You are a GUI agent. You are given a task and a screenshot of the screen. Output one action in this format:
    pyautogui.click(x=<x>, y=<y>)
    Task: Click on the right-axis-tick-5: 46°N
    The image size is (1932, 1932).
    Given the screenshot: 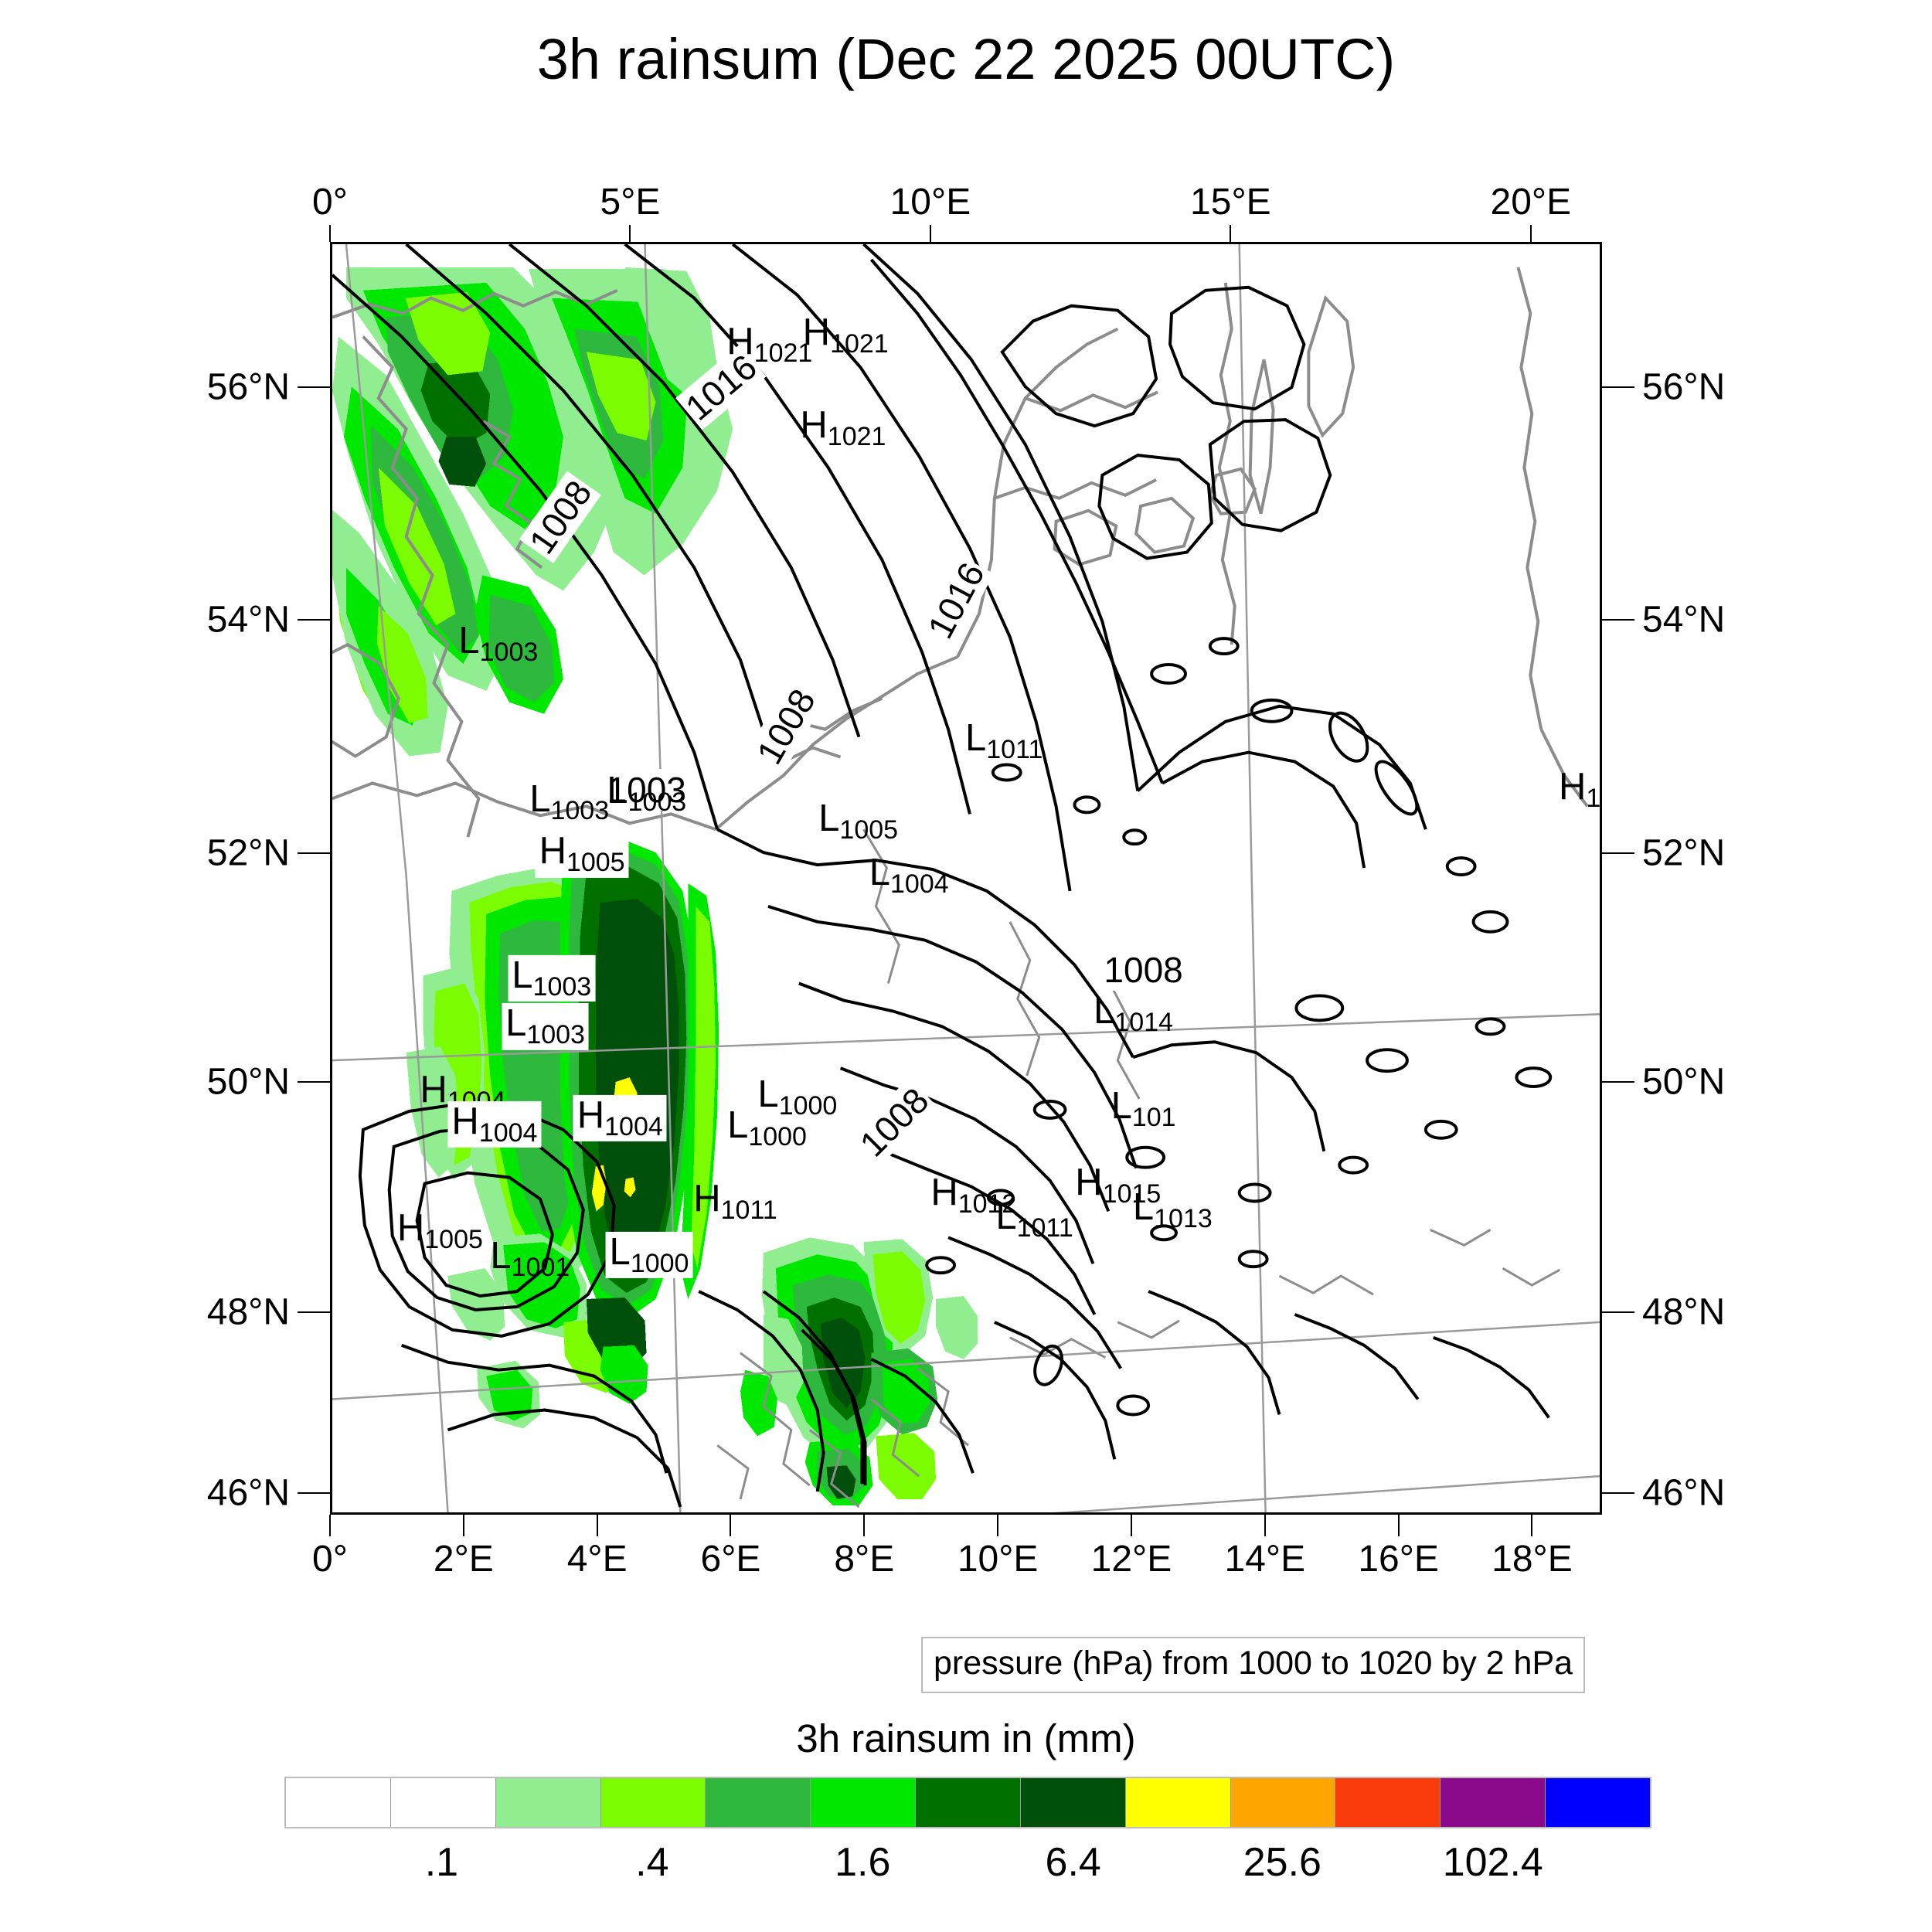 What is the action you would take?
    pyautogui.click(x=1684, y=1493)
    